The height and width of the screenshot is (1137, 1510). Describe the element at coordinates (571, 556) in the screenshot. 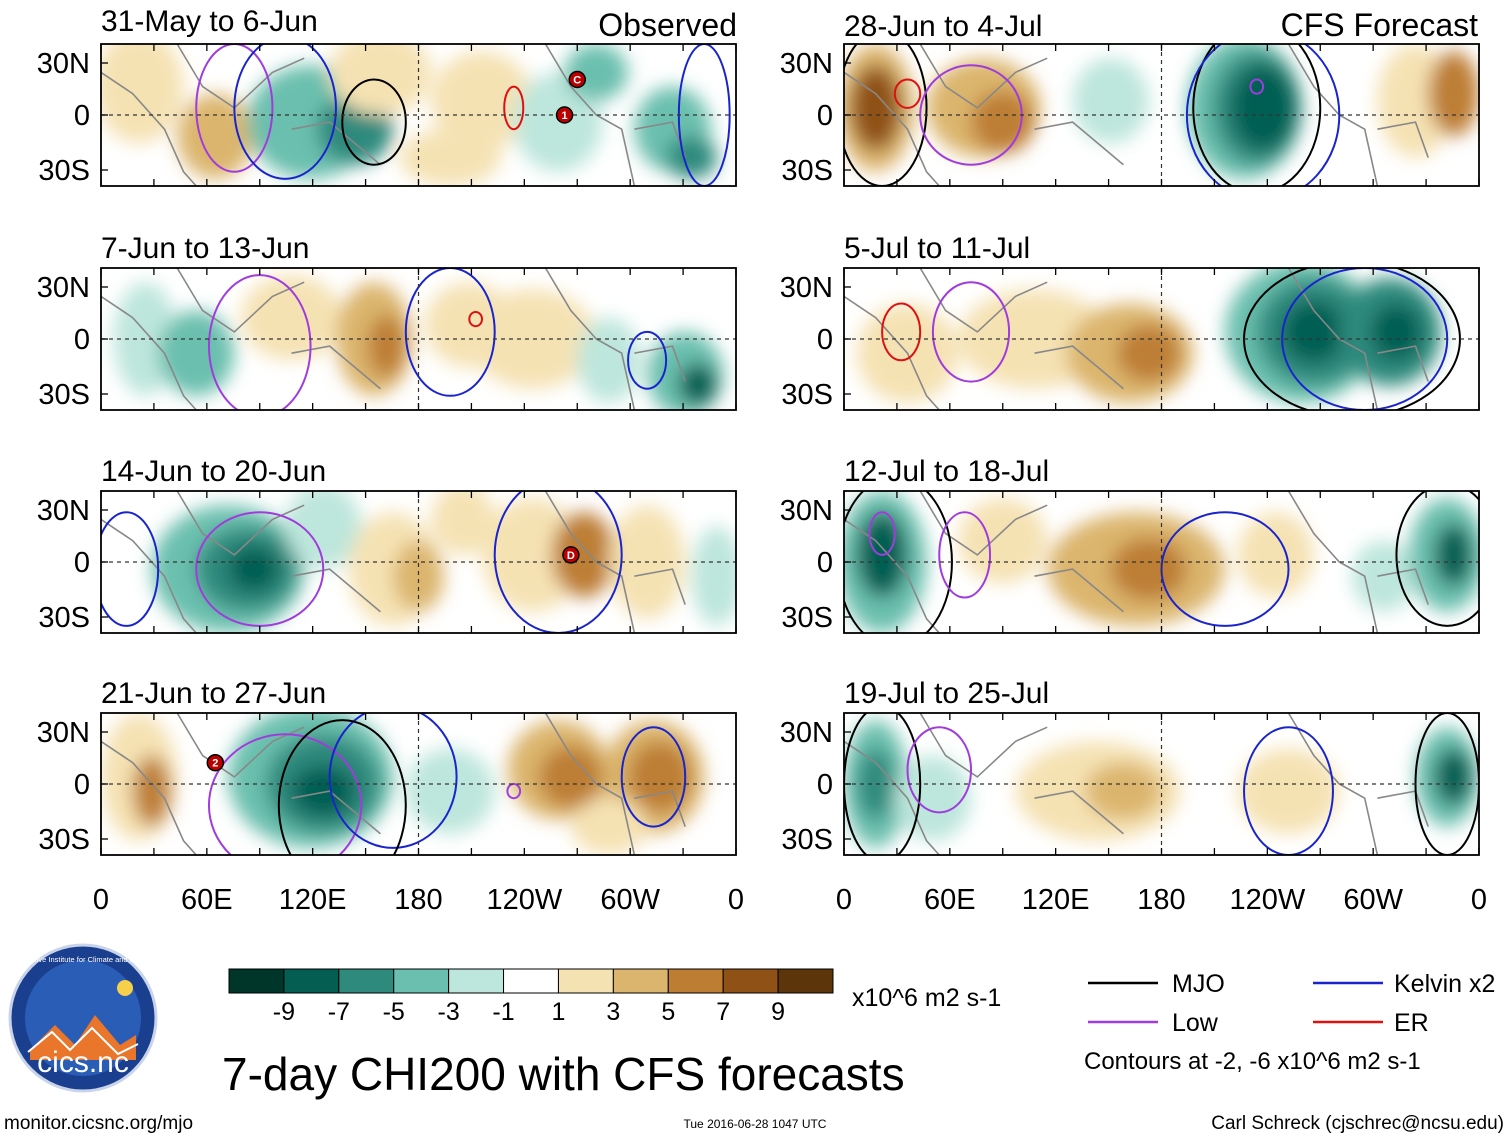

I see `svg-text: D` at that location.